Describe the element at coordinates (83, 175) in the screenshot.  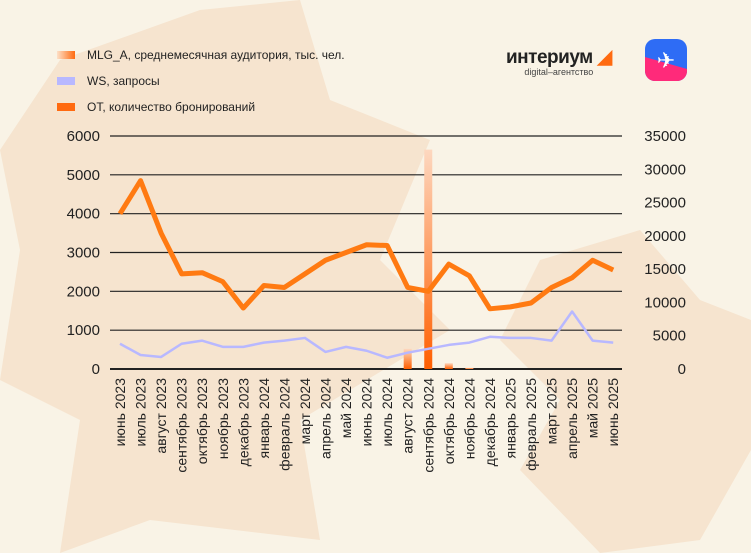
I see `left-tick-label: 5000` at that location.